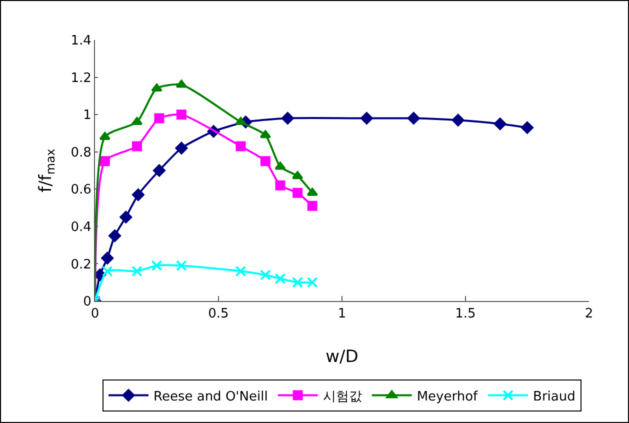 Image resolution: width=629 pixels, height=423 pixels. Describe the element at coordinates (465, 314) in the screenshot. I see `x-tick-label: 1.5` at that location.